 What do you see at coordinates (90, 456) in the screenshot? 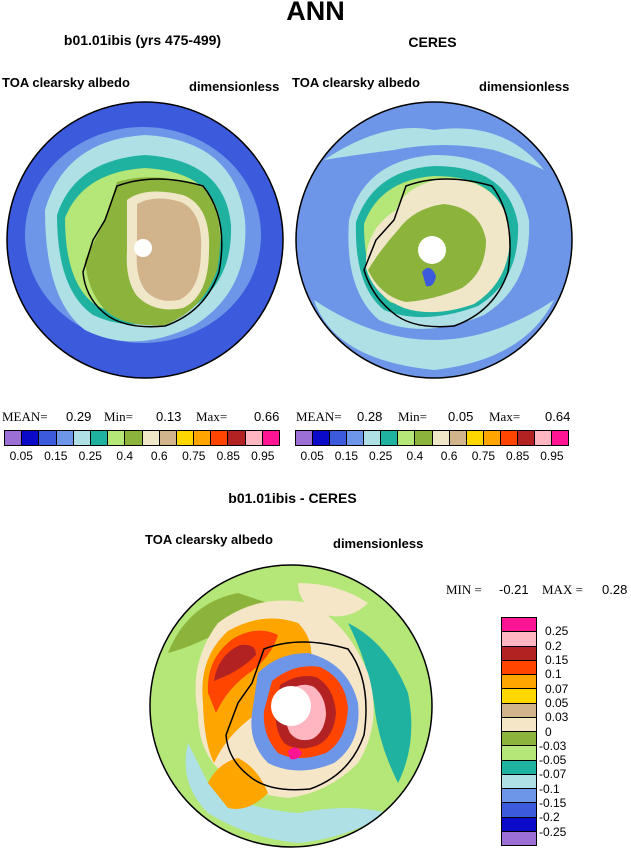
I see `left-colorbar-tick-label: 0.25` at bounding box center [90, 456].